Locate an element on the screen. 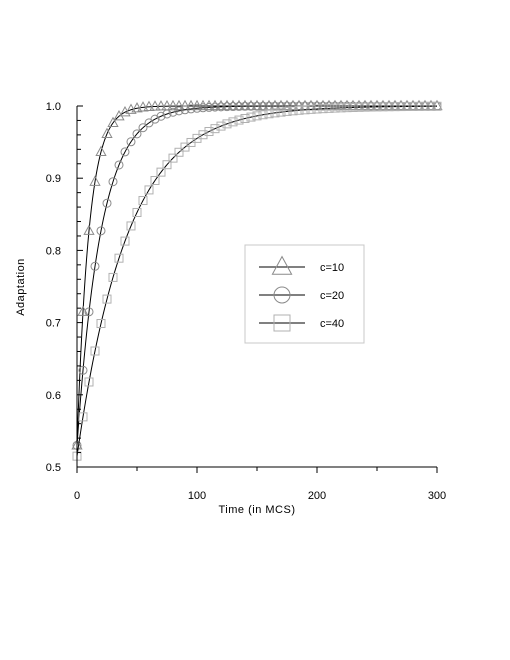 This screenshot has width=510, height=660. y-tick-label: 0.7 is located at coordinates (53, 324).